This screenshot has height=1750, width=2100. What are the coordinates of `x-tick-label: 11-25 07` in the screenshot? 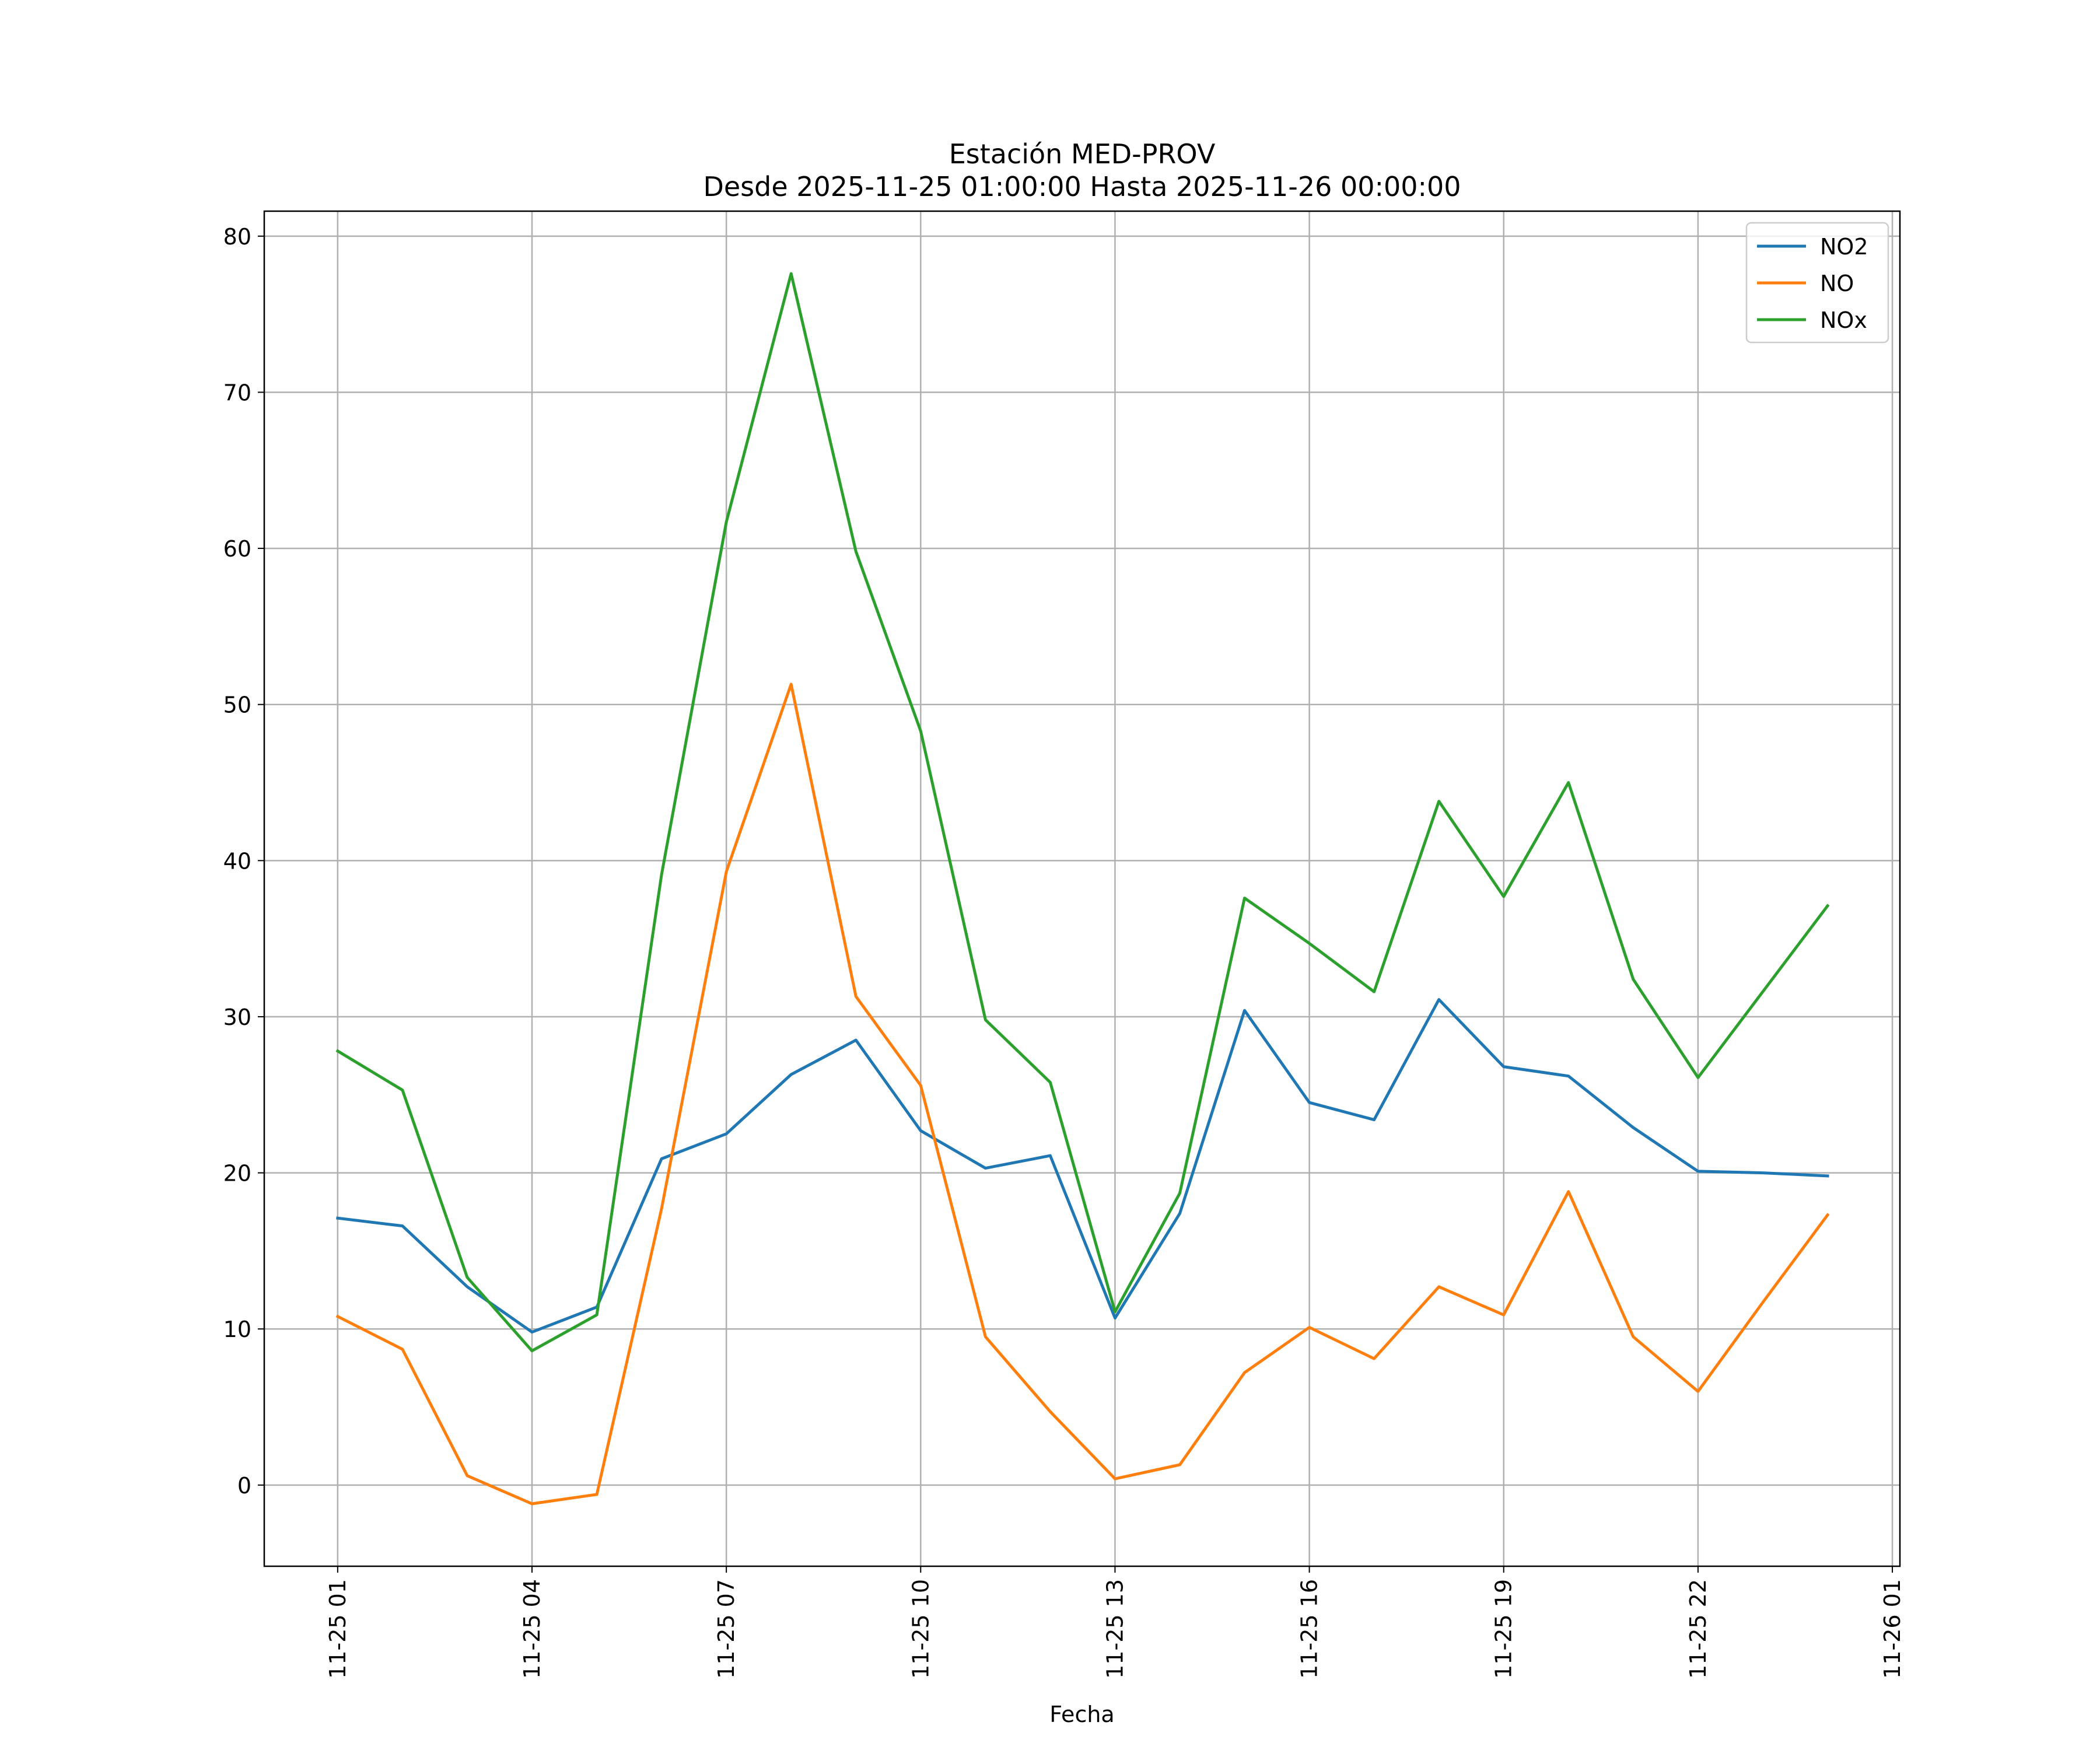 It's located at (726, 1629).